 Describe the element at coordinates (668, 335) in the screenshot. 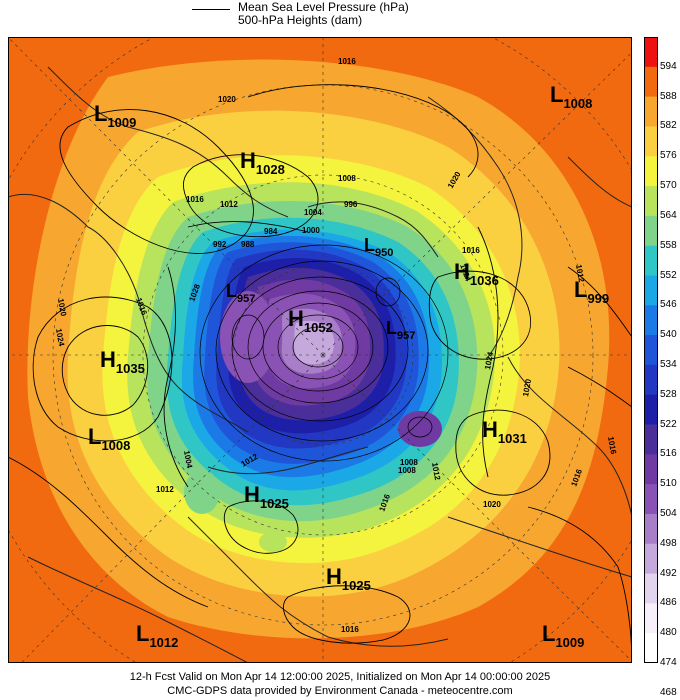

I see `colorbar-tick-label: 540` at that location.